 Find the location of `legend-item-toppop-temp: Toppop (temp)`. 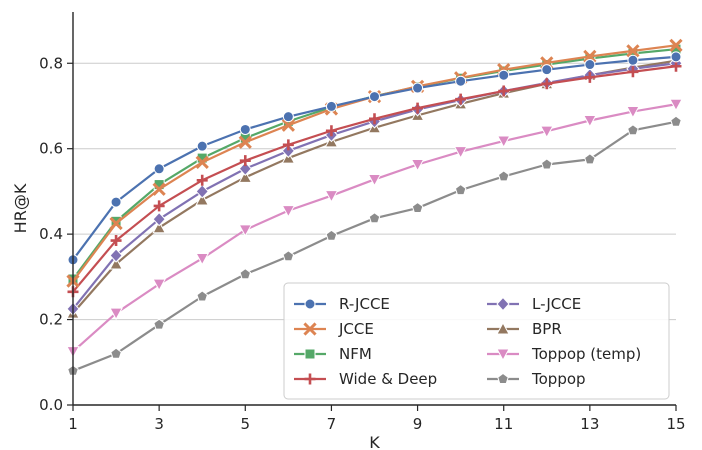

legend-item-toppop-temp: Toppop (temp) is located at coordinates (564, 354).